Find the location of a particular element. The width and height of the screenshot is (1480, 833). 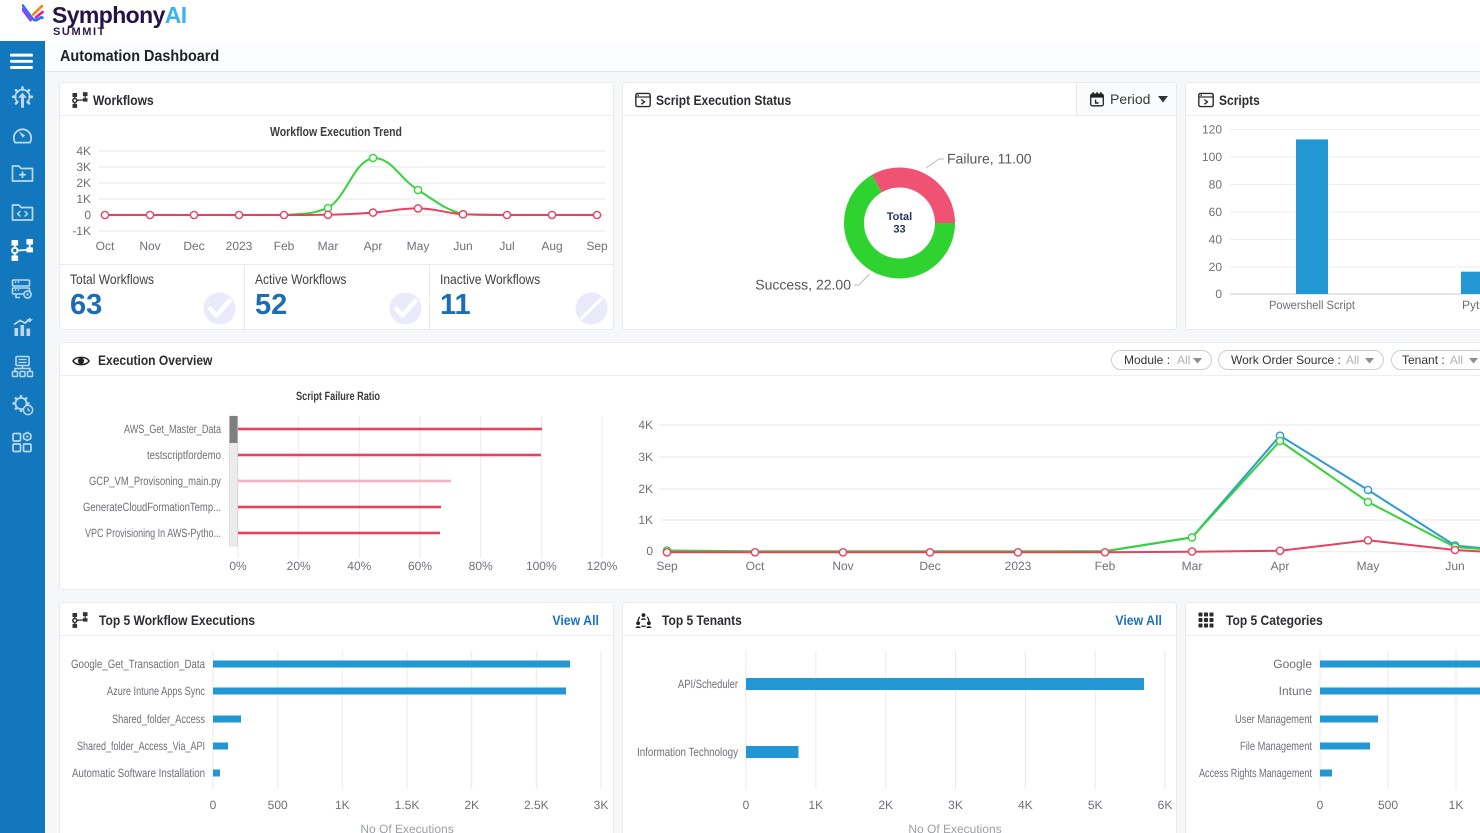

svg-text: User Management is located at coordinates (1274, 719).